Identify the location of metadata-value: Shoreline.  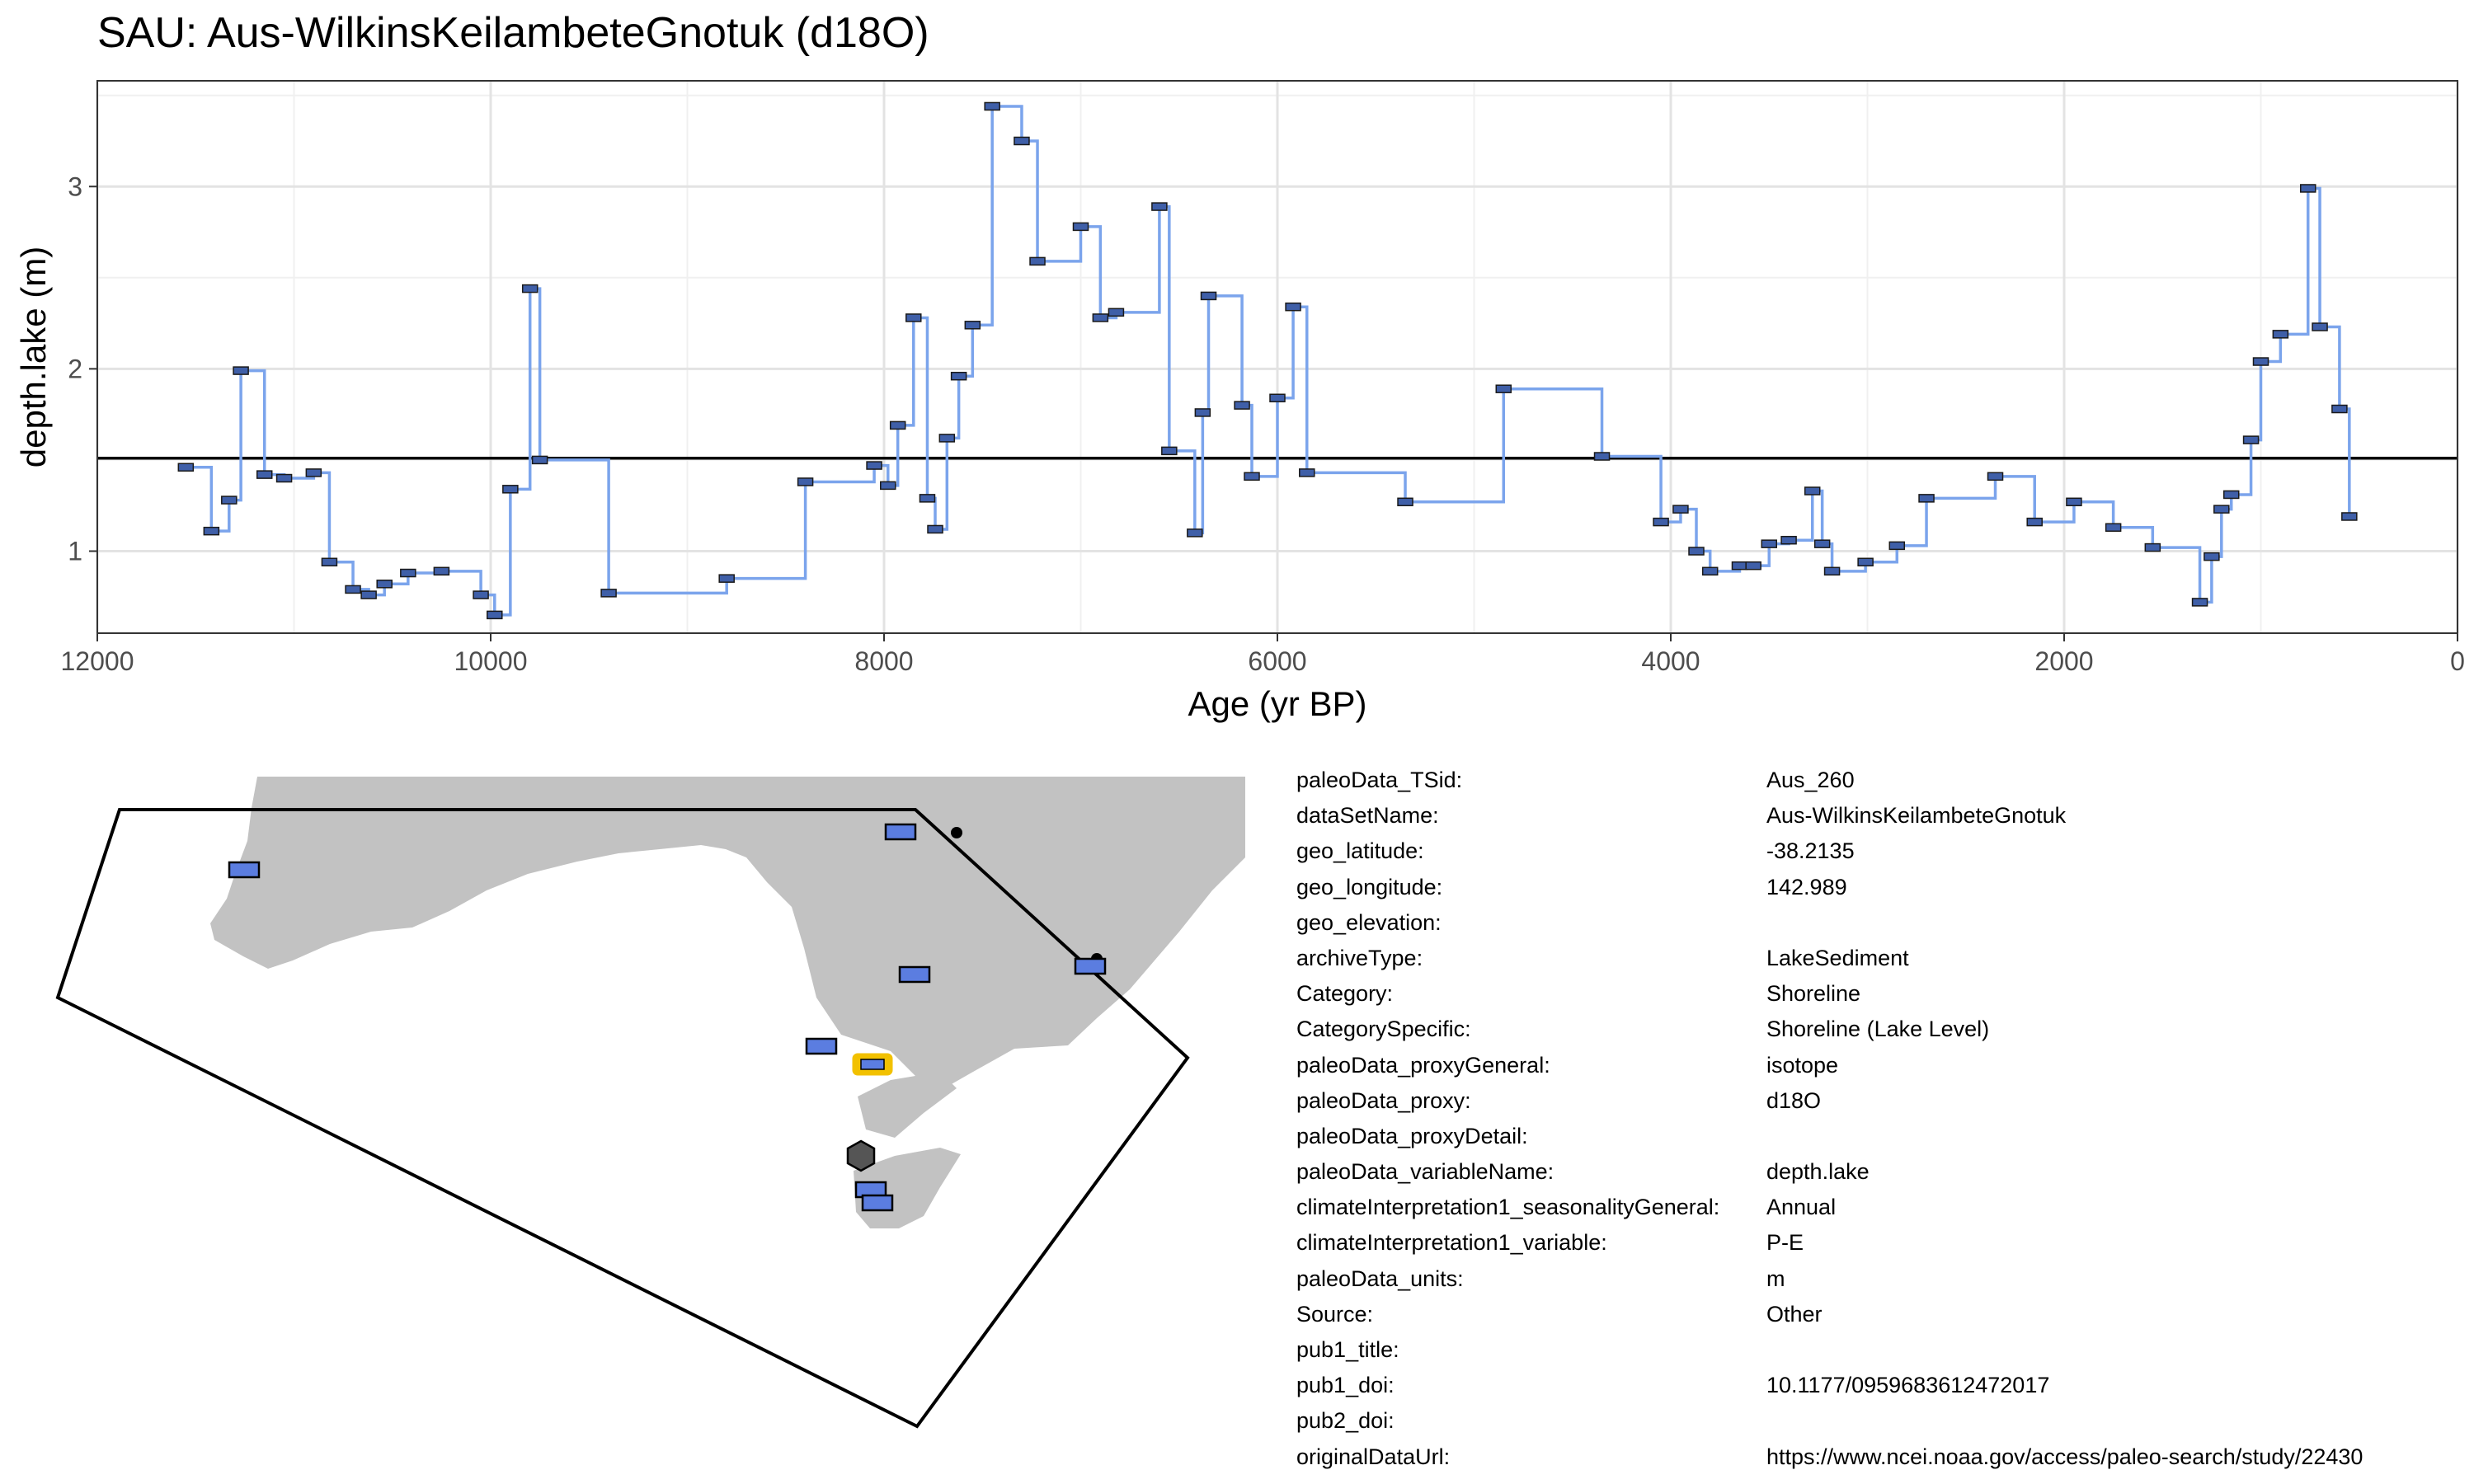
(1813, 994).